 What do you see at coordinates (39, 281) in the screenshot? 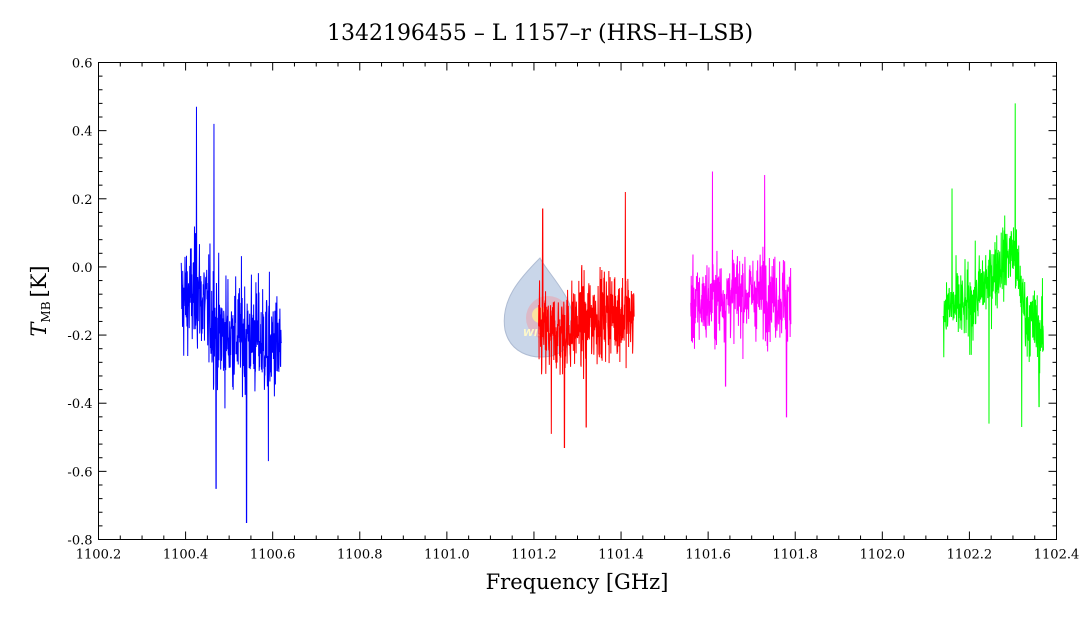
I see `y-axis-label-unit: [K]` at bounding box center [39, 281].